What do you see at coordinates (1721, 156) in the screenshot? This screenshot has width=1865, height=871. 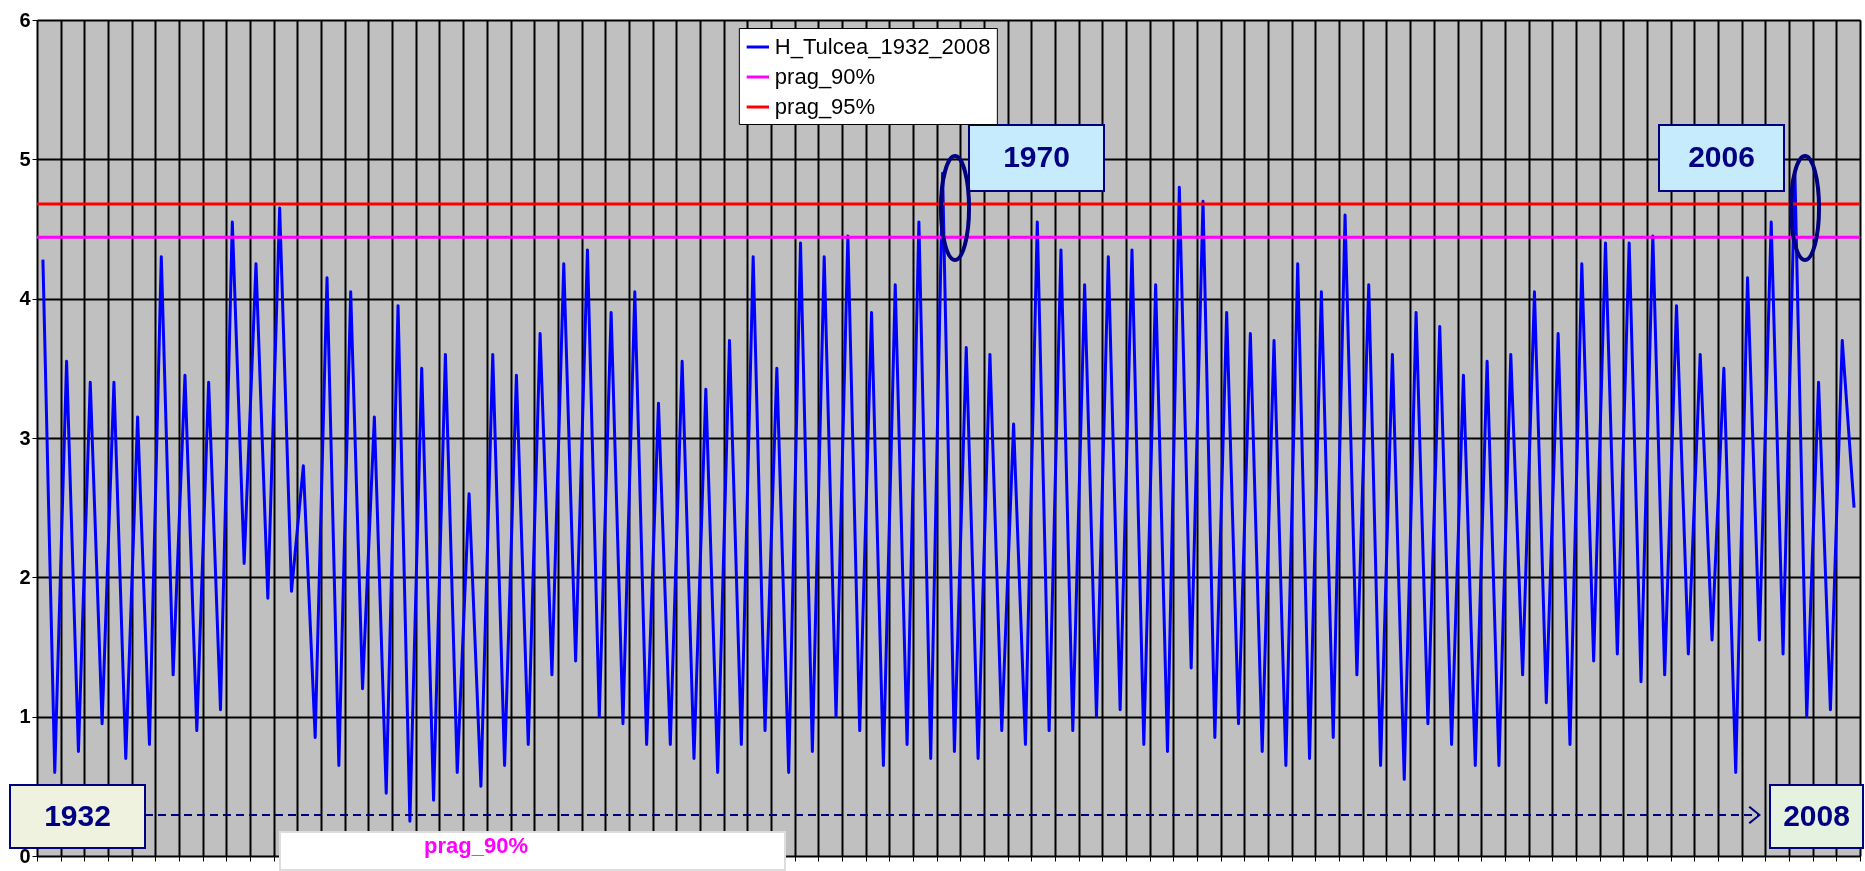 I see `annotation: 2006` at bounding box center [1721, 156].